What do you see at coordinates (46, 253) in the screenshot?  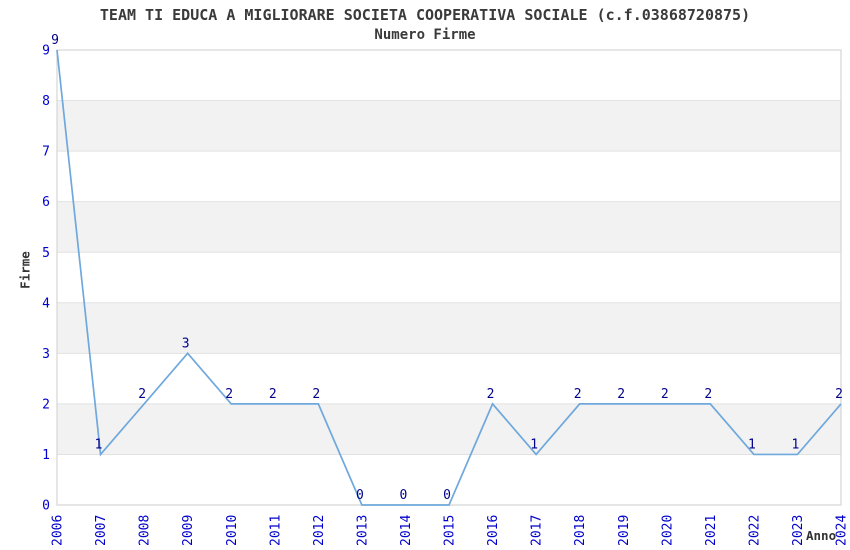 I see `y-tick-label: 5` at bounding box center [46, 253].